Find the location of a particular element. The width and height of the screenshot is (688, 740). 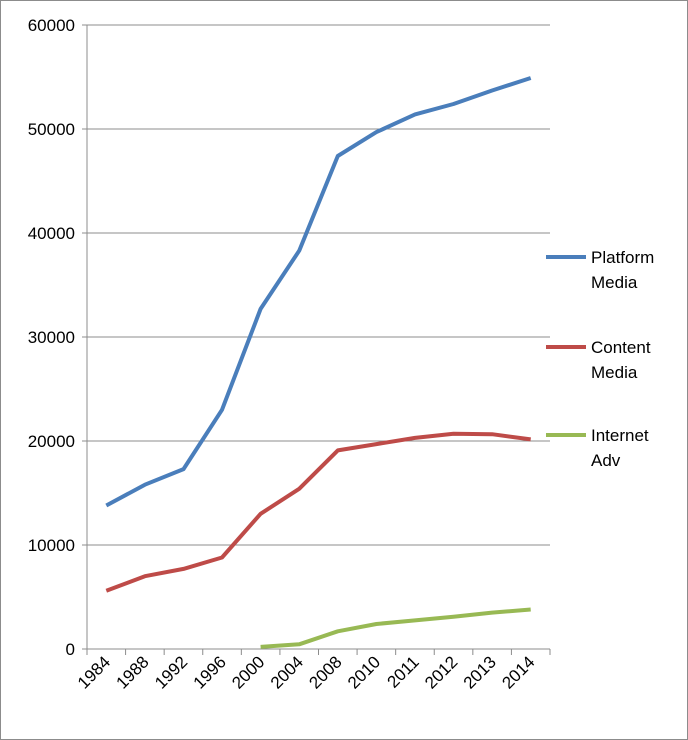

legend-label: Adv is located at coordinates (606, 460).